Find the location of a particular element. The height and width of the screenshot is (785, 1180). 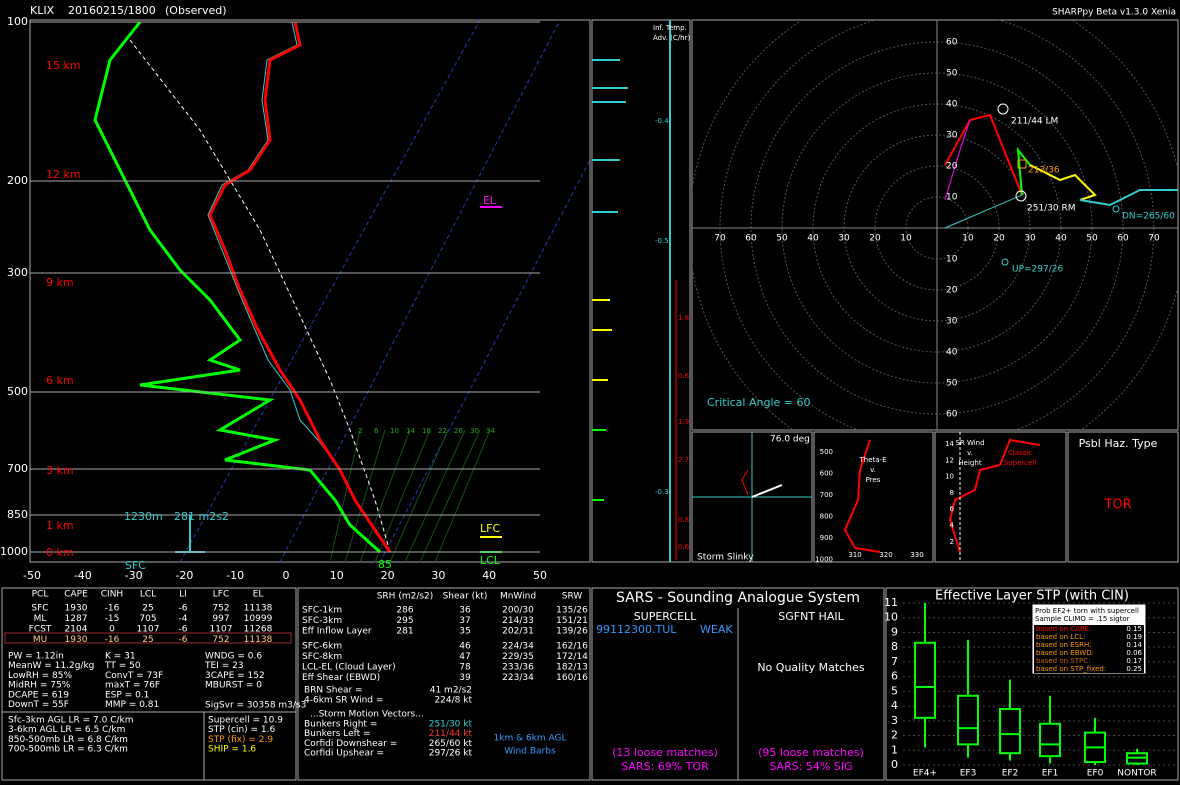

legend-label: based on CAPE: is located at coordinates (1063, 629).